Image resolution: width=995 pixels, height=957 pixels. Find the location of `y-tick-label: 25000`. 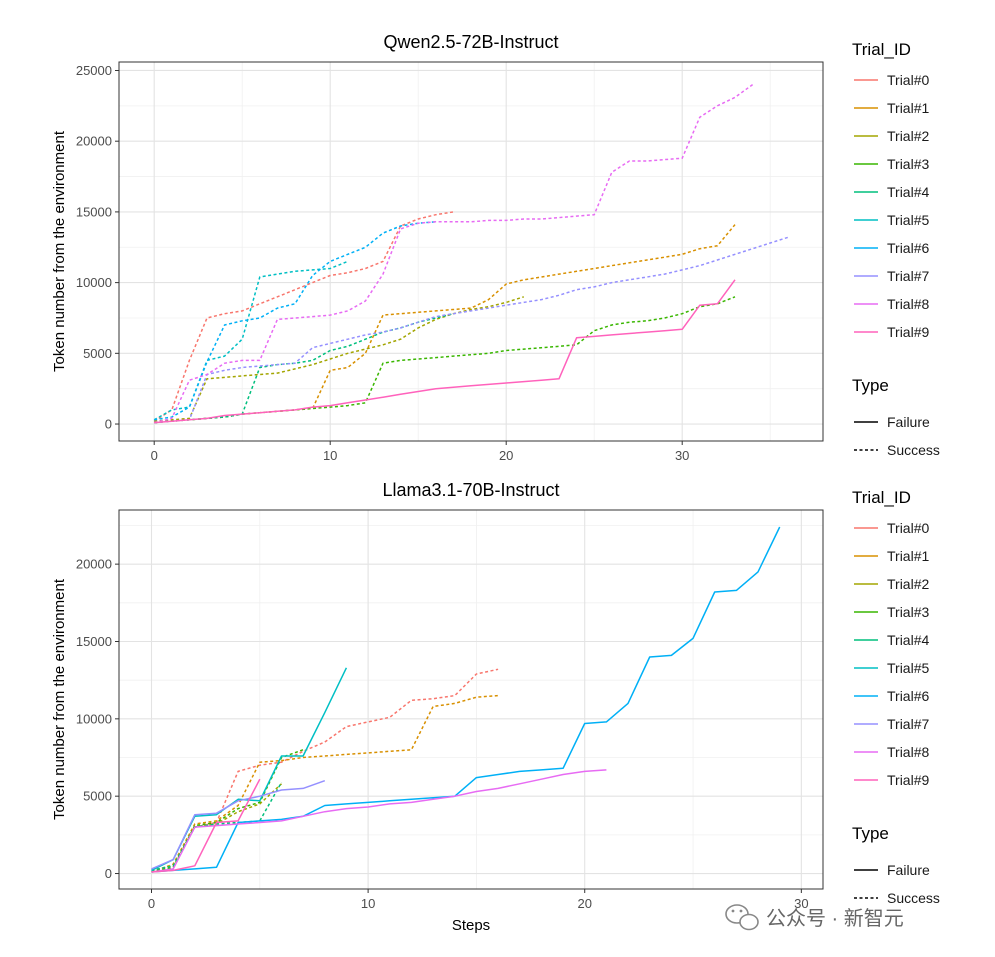

y-tick-label: 25000 is located at coordinates (94, 70).